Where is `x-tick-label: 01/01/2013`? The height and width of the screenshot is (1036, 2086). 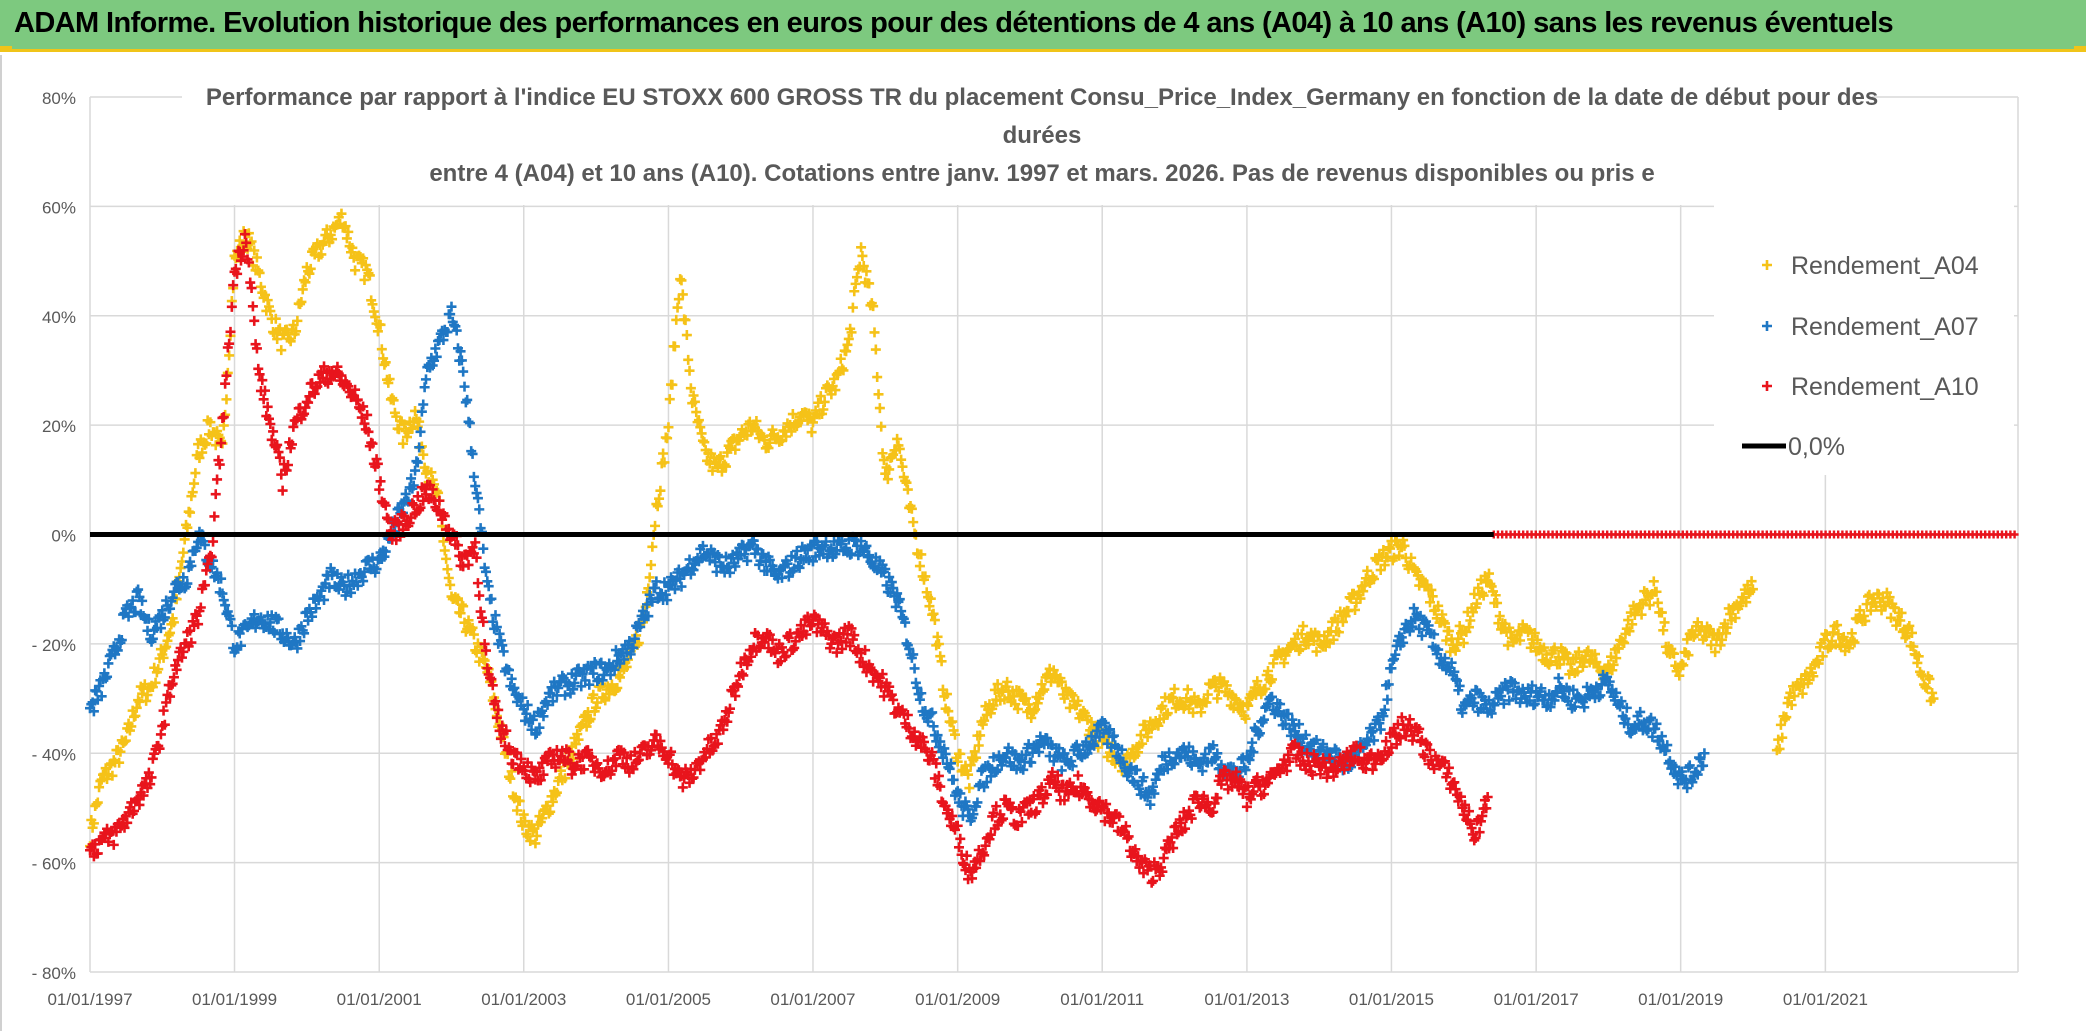 x-tick-label: 01/01/2013 is located at coordinates (1246, 999).